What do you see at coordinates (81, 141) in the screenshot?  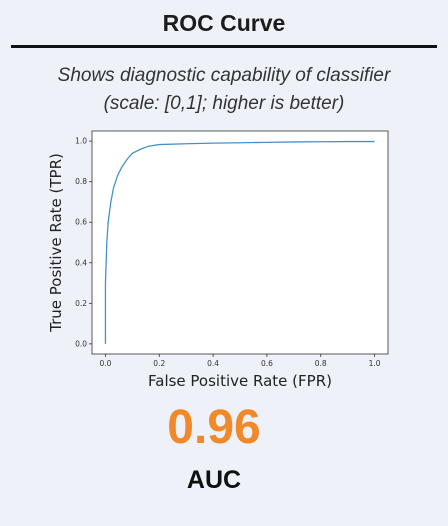 I see `y-tick-label: 1.0` at bounding box center [81, 141].